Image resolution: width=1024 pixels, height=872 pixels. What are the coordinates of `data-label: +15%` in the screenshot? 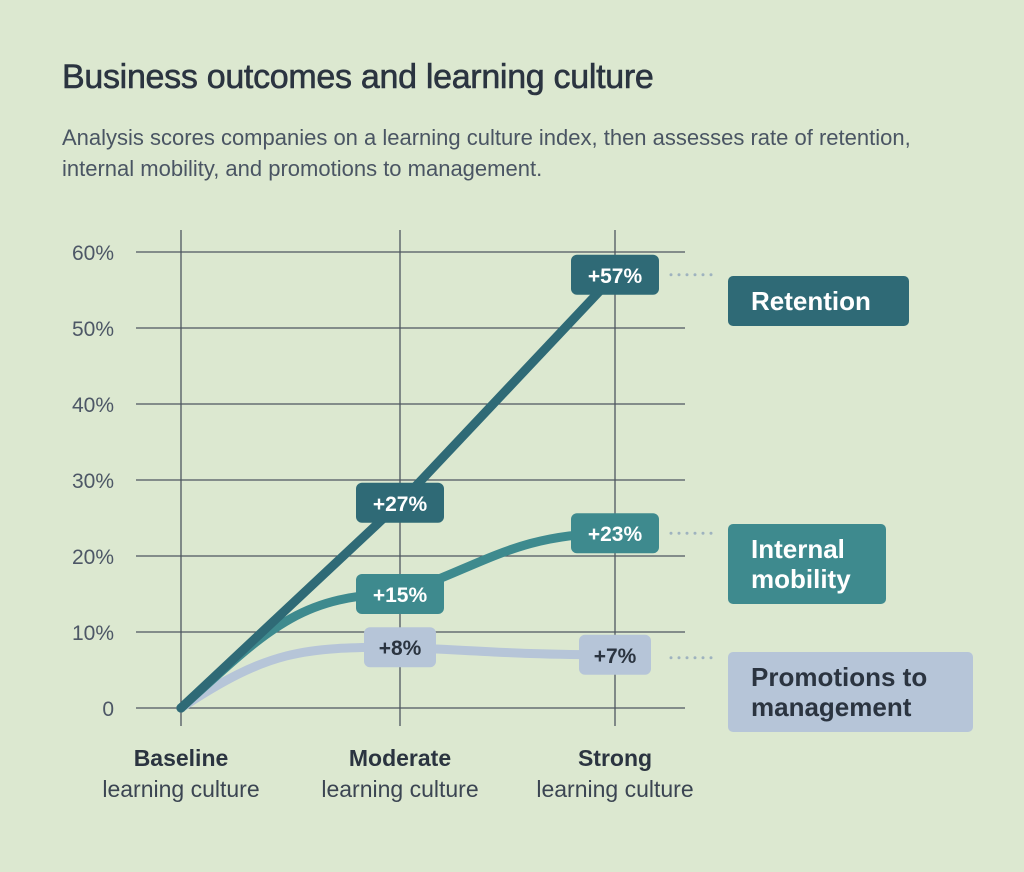 It's located at (400, 595).